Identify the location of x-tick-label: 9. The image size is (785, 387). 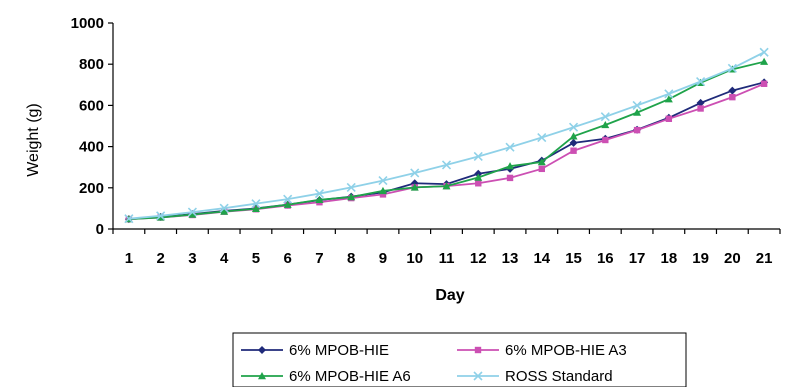
(383, 258).